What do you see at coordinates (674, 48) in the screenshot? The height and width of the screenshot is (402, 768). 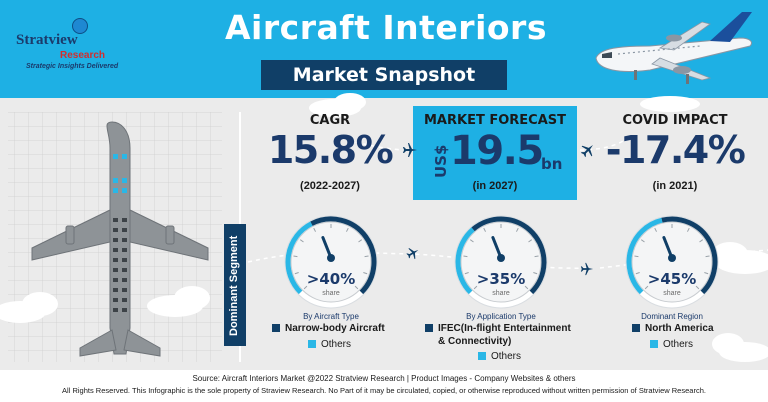 I see `airplane-icon` at bounding box center [674, 48].